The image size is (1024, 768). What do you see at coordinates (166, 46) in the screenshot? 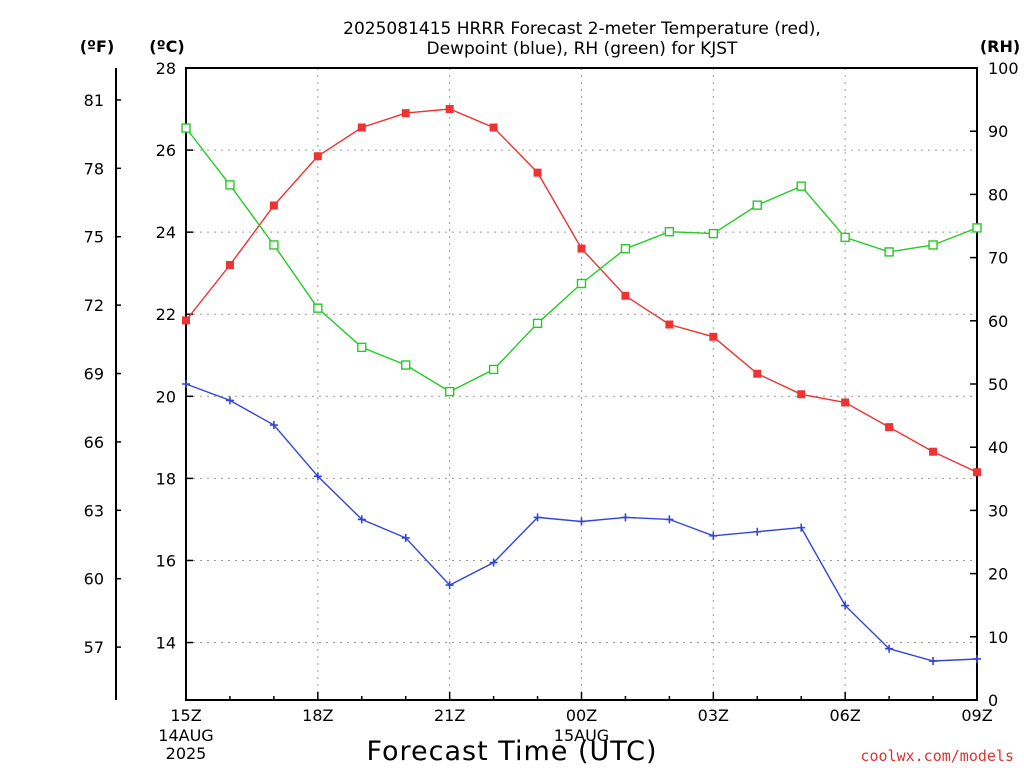
I see `celsius-unit-label: (ºC)` at bounding box center [166, 46].